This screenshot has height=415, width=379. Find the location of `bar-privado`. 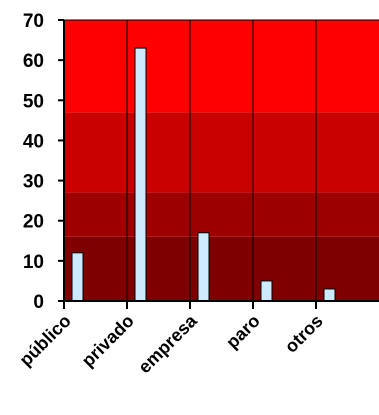

bar-privado is located at coordinates (140, 174).